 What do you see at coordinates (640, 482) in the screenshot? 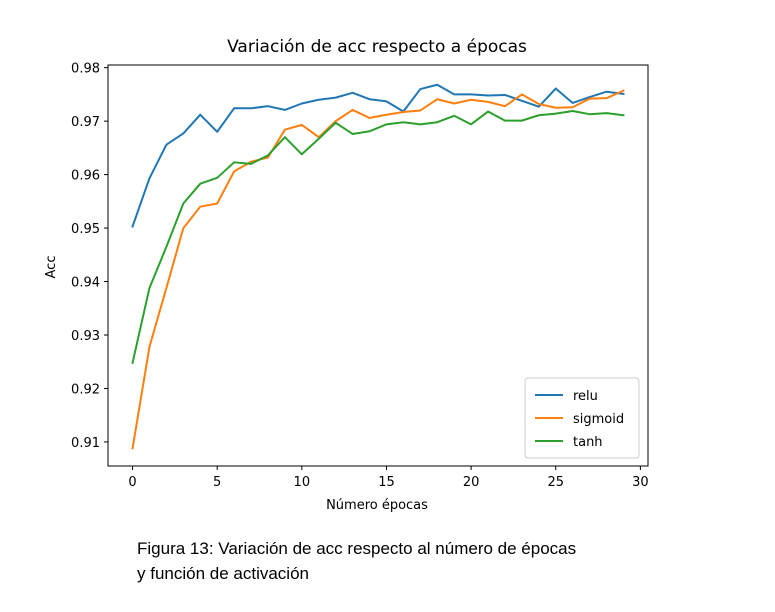
I see `x-tick-label: 30` at bounding box center [640, 482].